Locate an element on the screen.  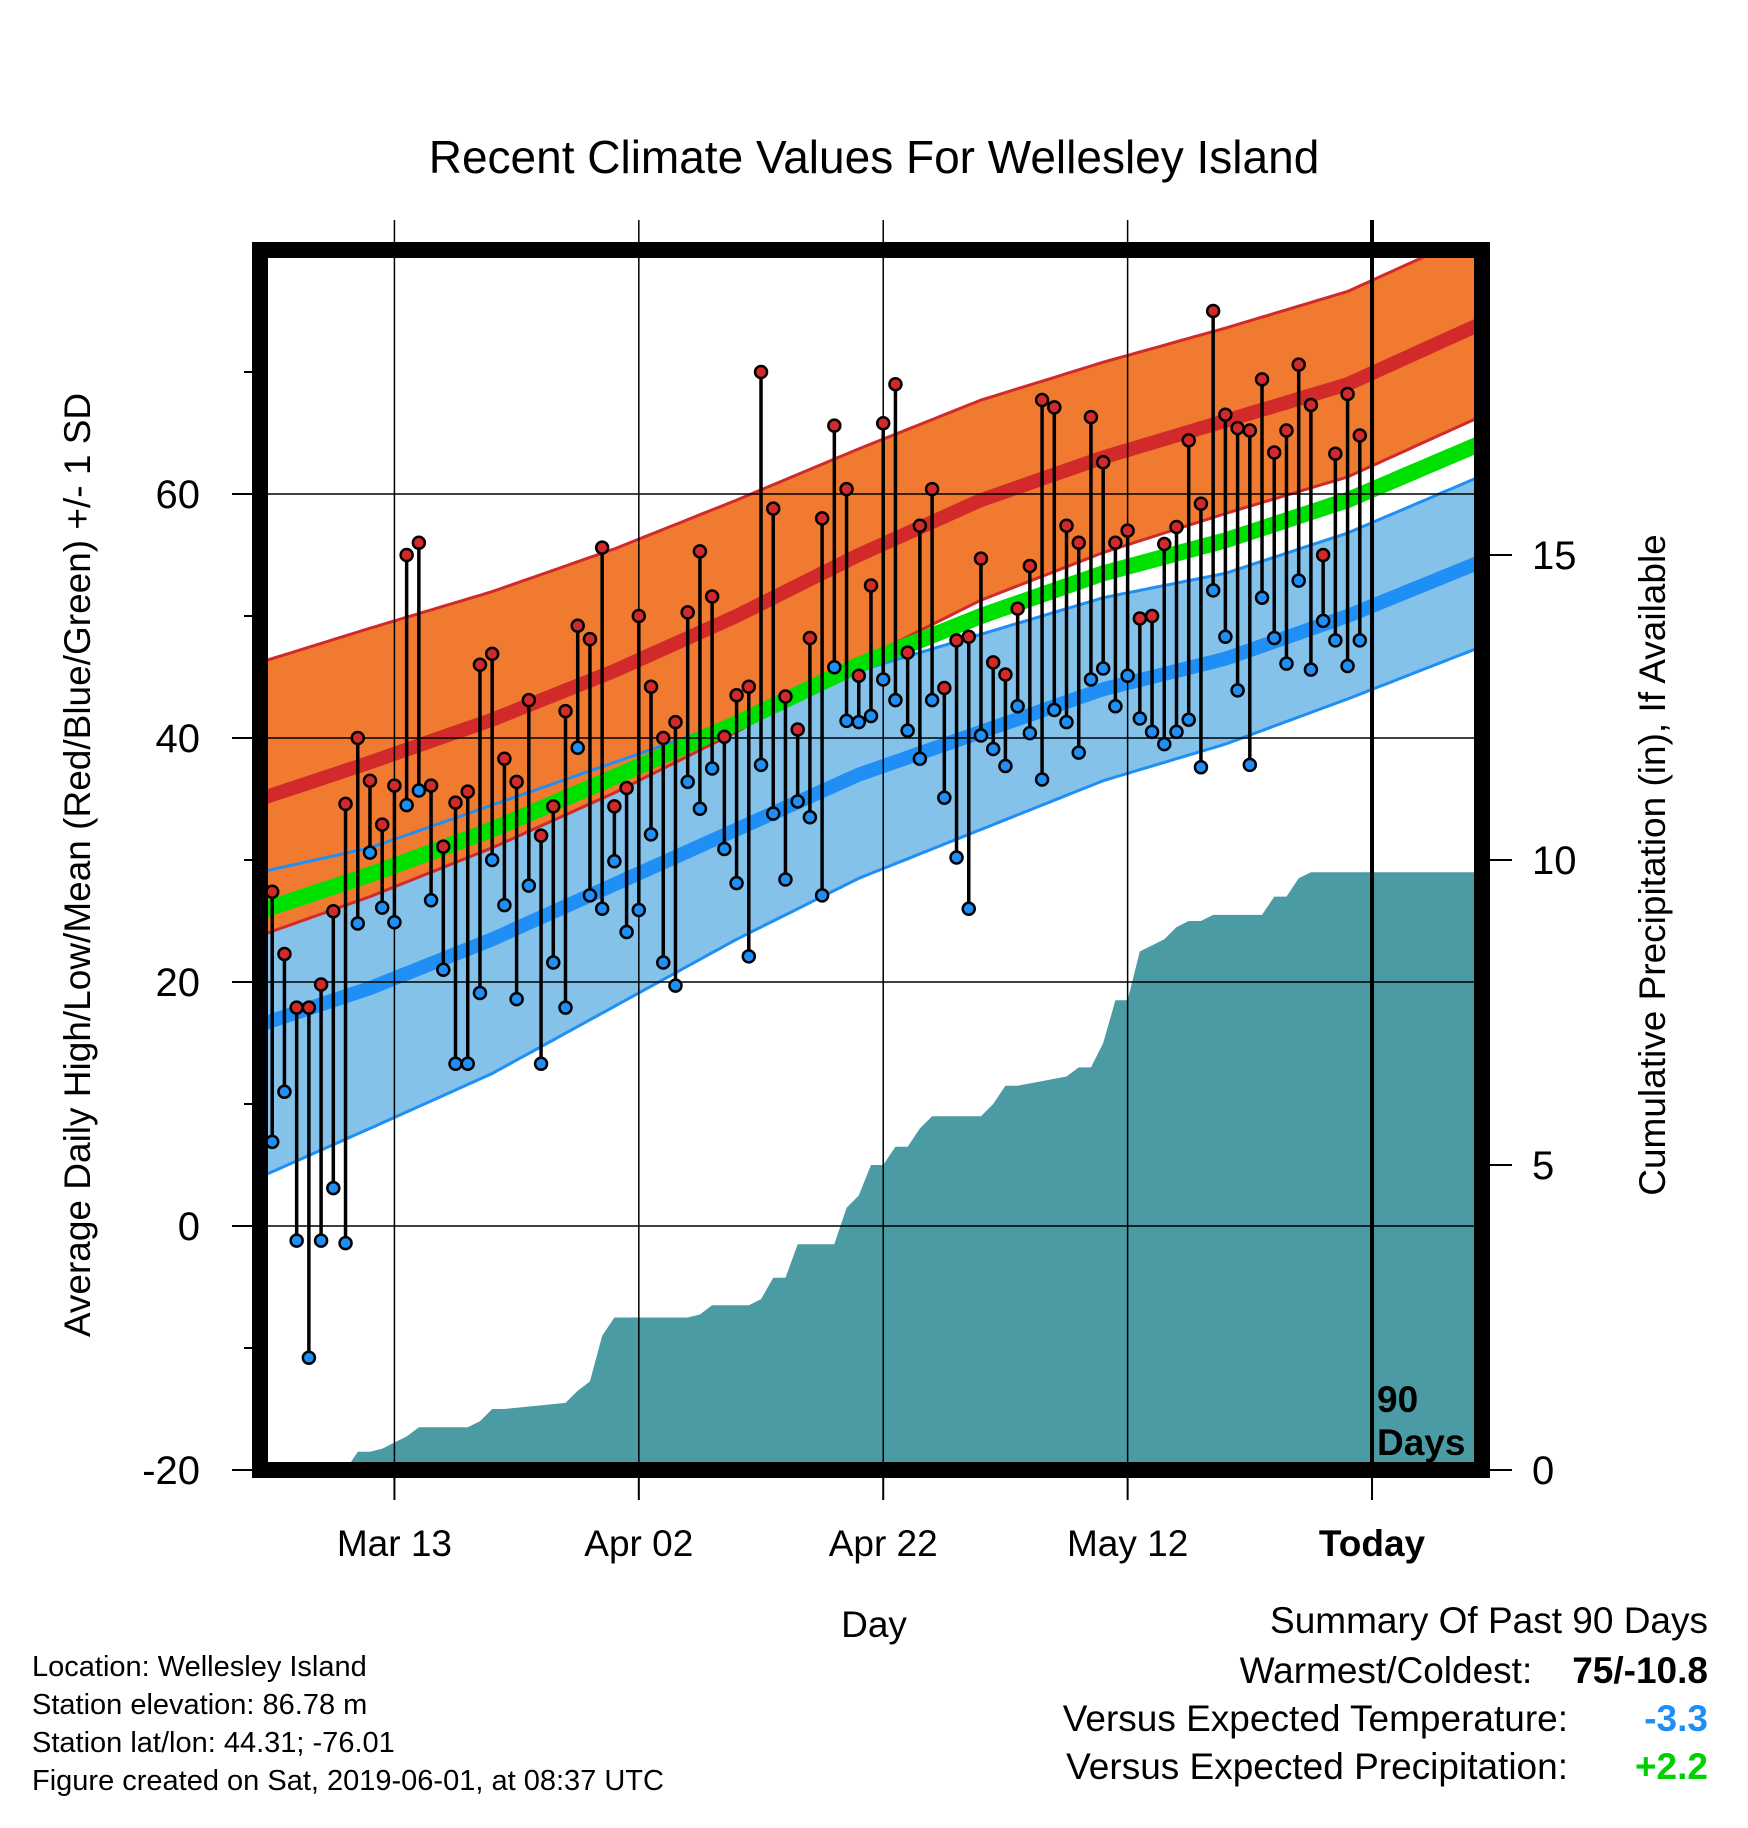
summary-temp-row: Versus Expected Temperature: -3.3 is located at coordinates (1385, 1719).